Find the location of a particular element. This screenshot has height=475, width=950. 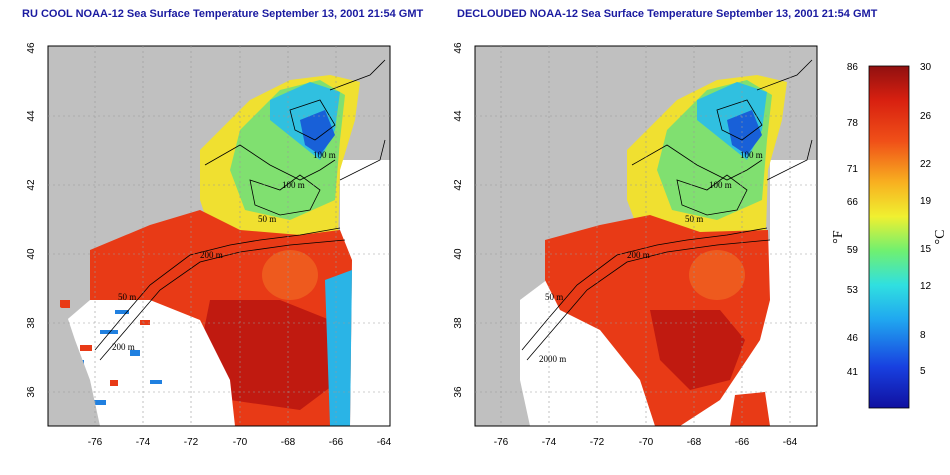

left-y-axis: 36 38 40 42 44 46 is located at coordinates (31, 220).